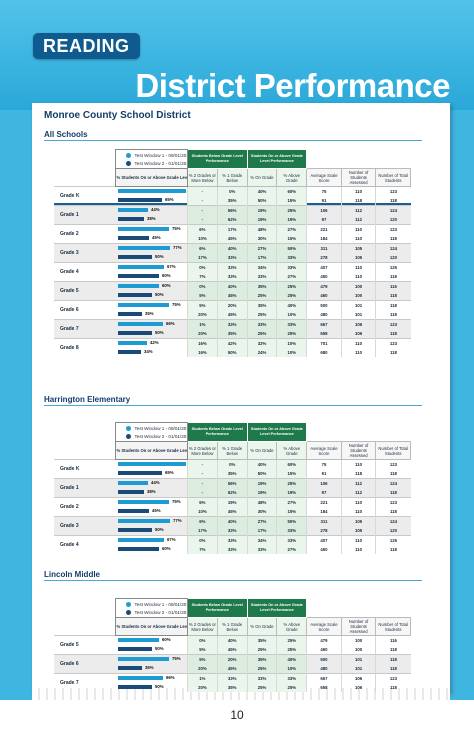  What do you see at coordinates (154, 342) in the screenshot?
I see `bar-value: 42%` at bounding box center [154, 342].